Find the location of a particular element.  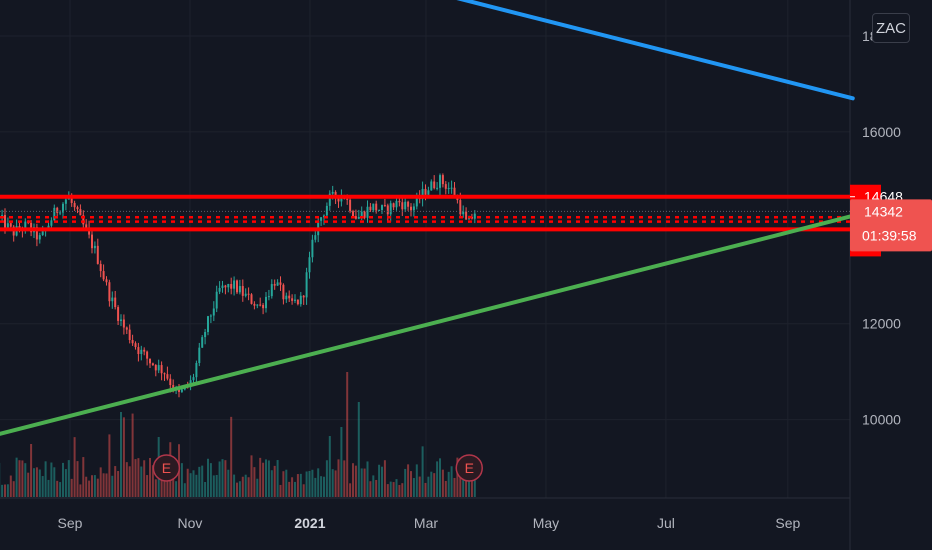

price-tags: 1464813968136541434201:39:58 is located at coordinates (891, 220).